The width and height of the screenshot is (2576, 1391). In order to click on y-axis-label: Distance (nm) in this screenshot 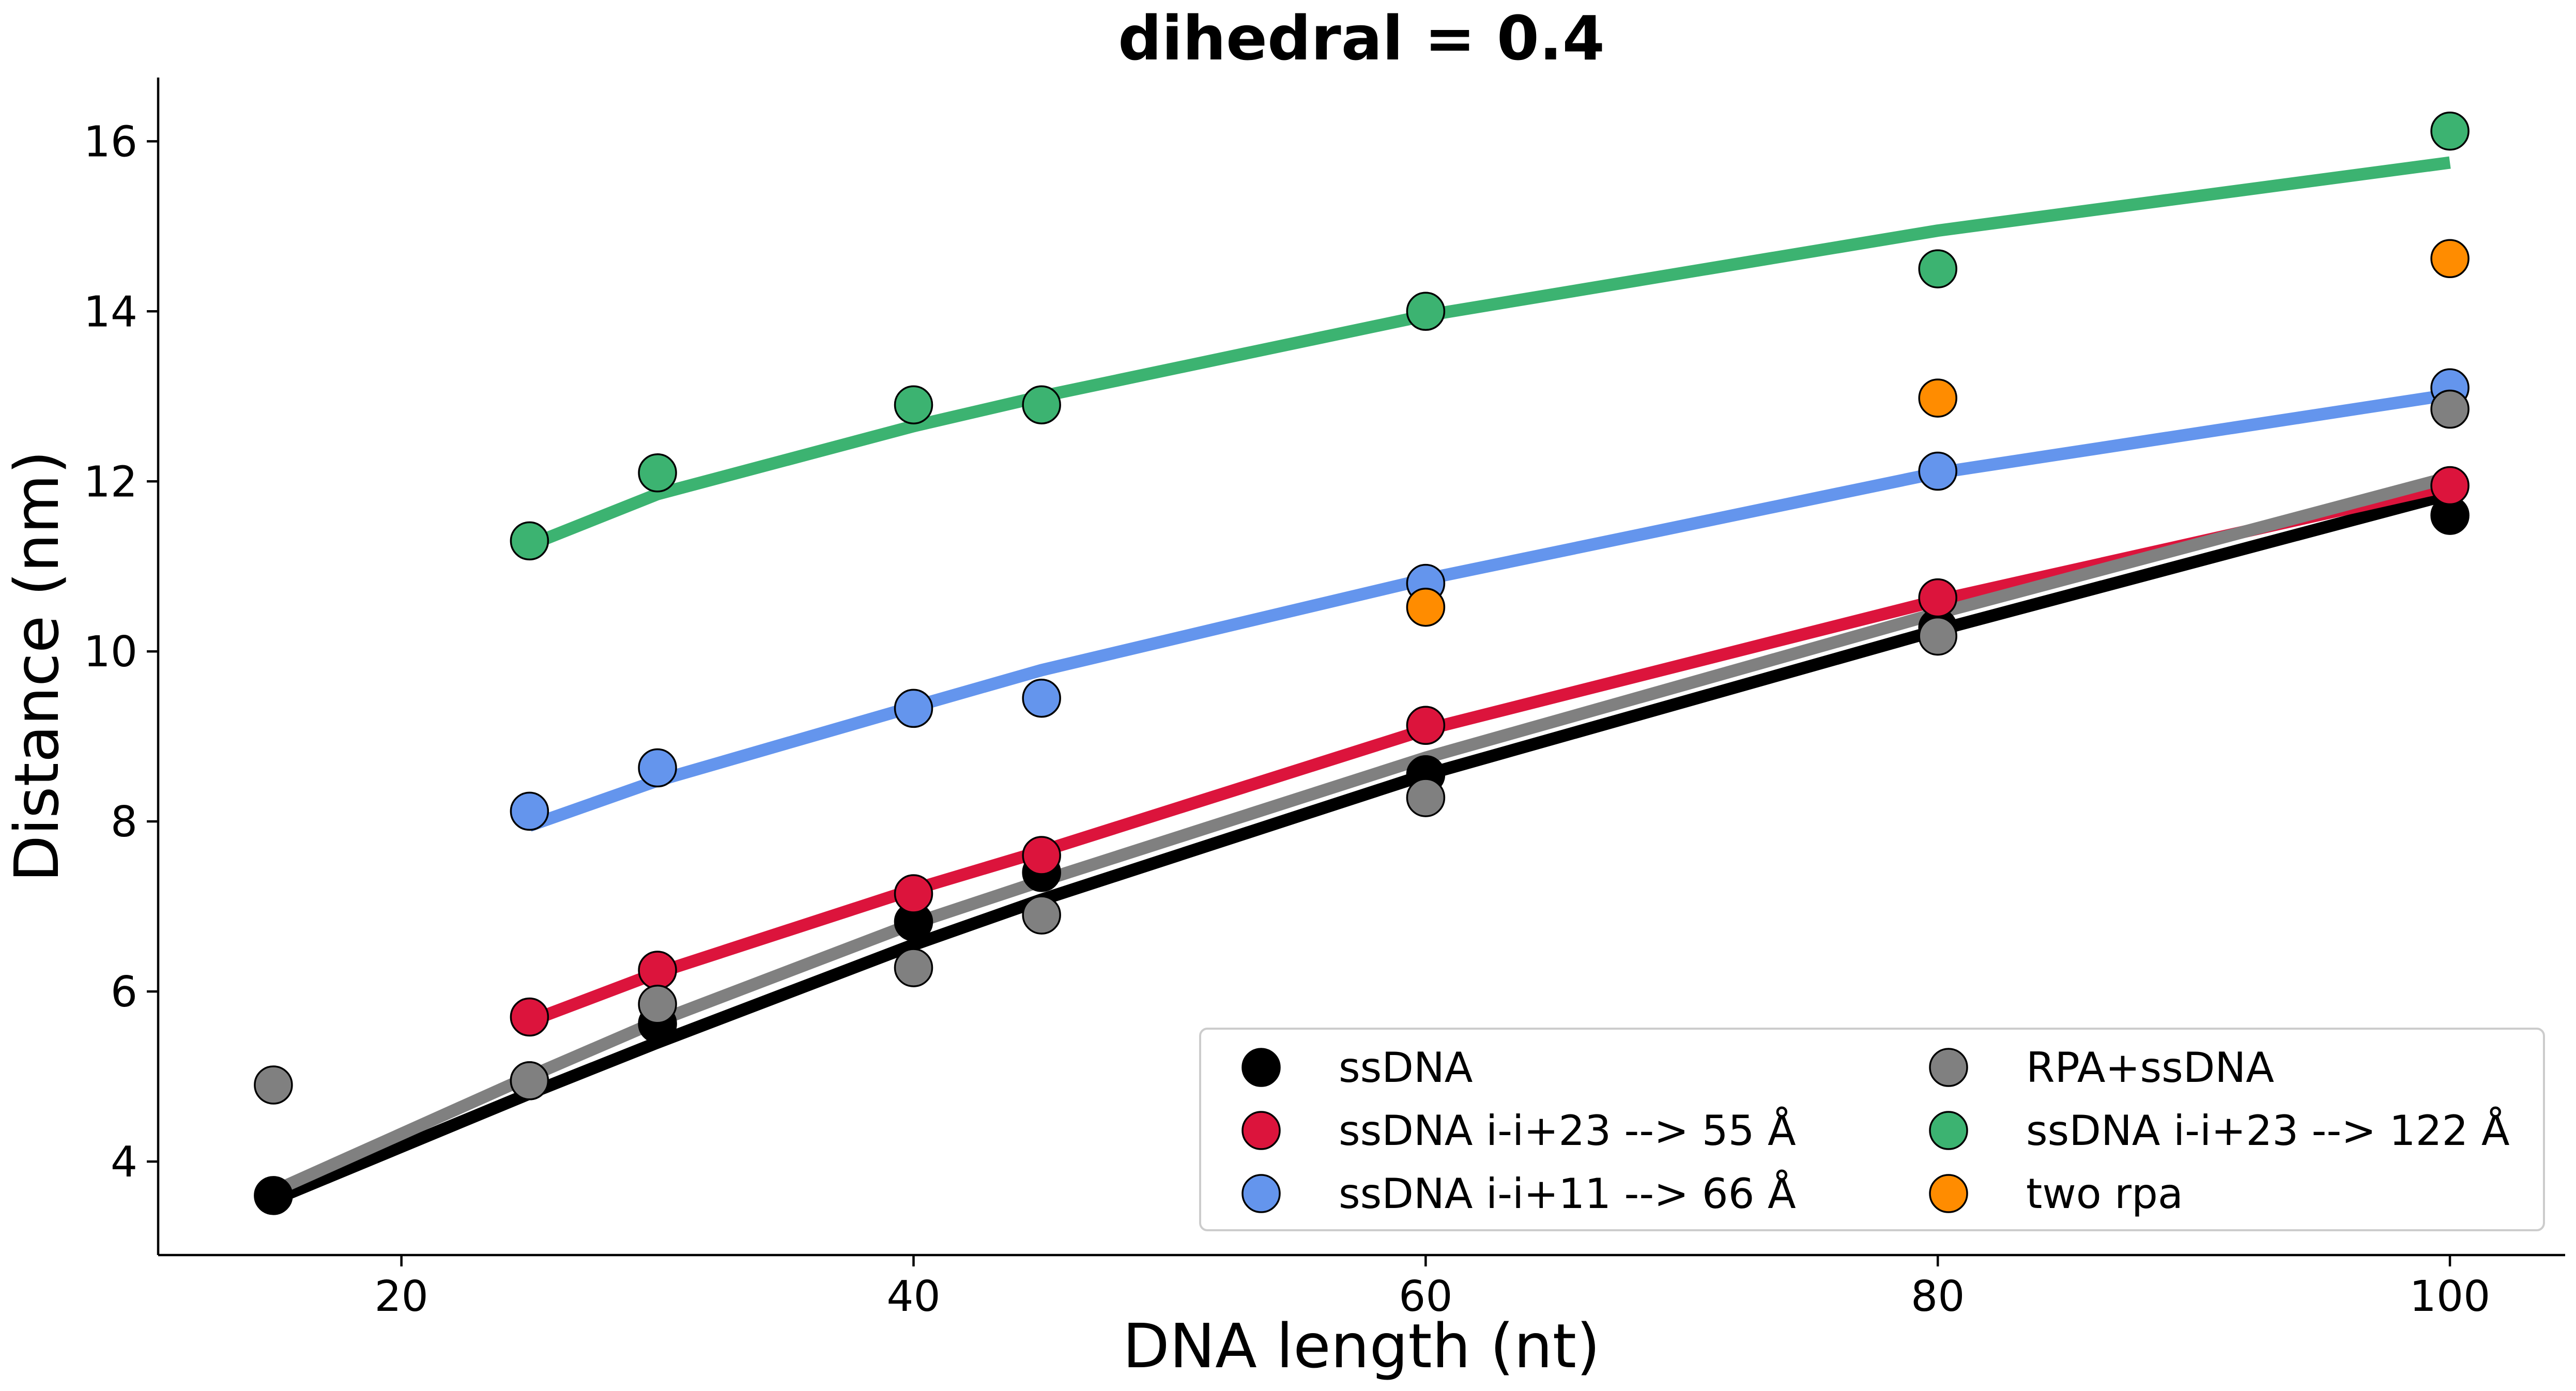, I will do `click(36, 666)`.